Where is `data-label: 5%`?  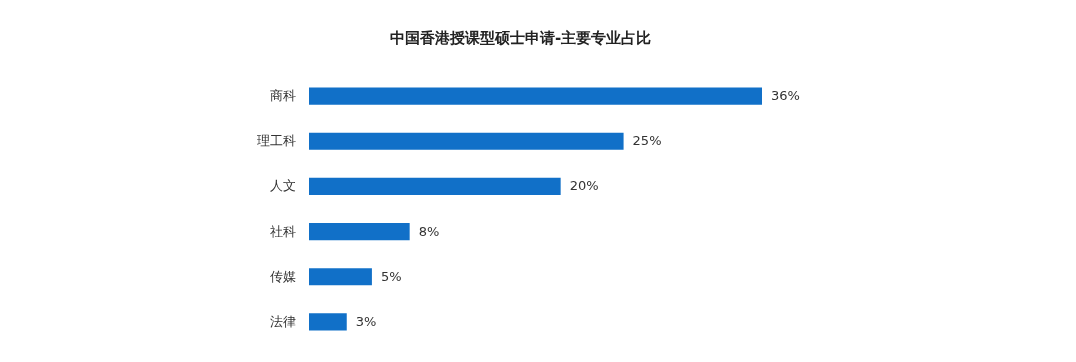 data-label: 5% is located at coordinates (391, 276).